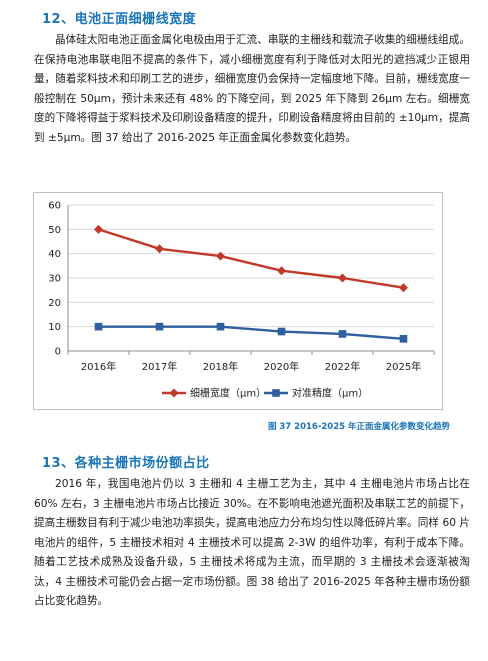  What do you see at coordinates (54, 279) in the screenshot?
I see `y-tick-label: 30` at bounding box center [54, 279].